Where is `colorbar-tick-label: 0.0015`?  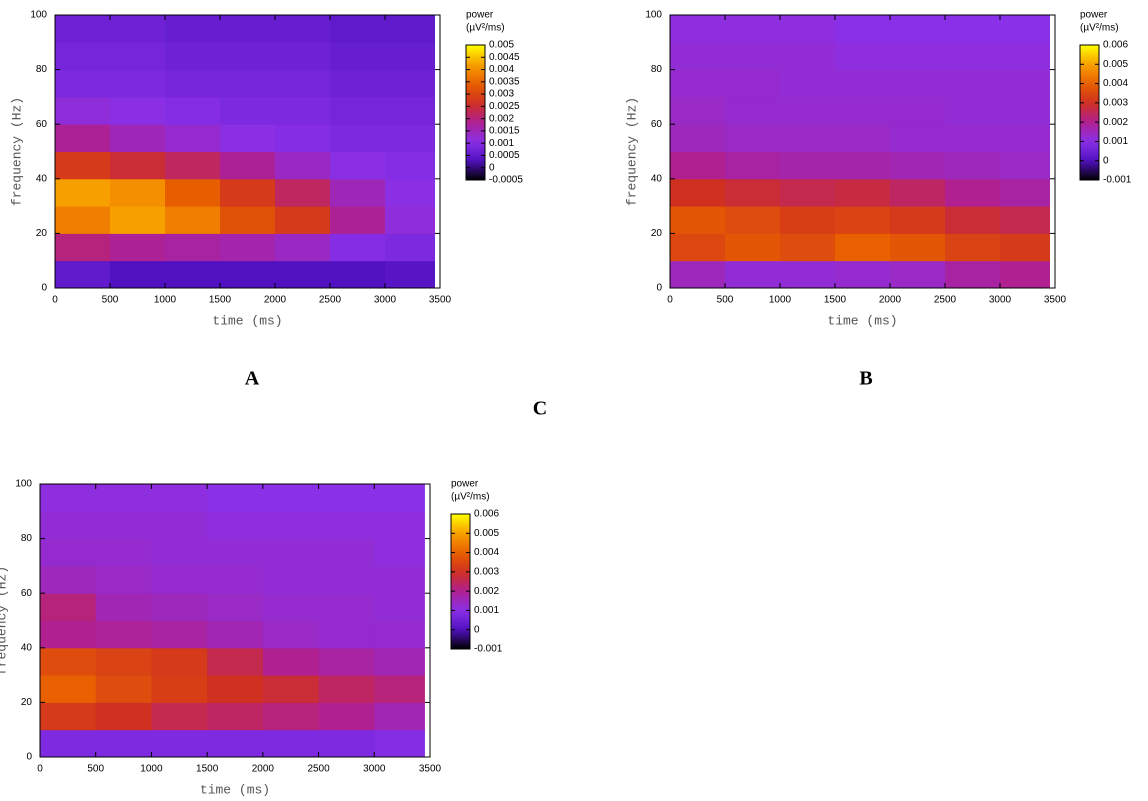
colorbar-tick-label: 0.0015 is located at coordinates (504, 131).